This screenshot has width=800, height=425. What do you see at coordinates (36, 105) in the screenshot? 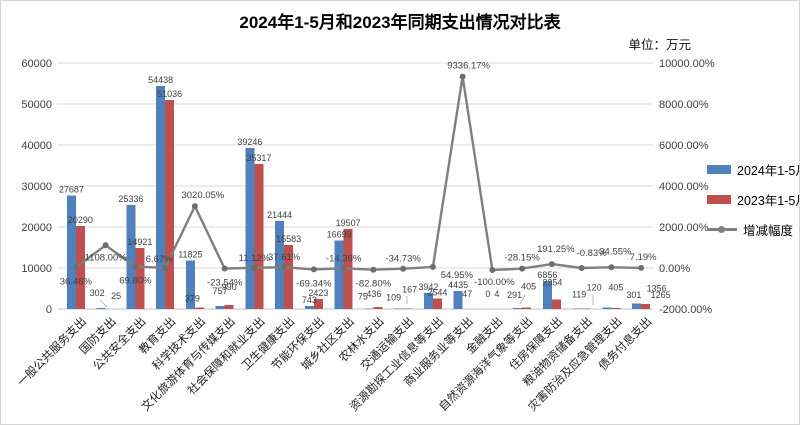
I see `left-axis-tick-label: 50000` at bounding box center [36, 105].